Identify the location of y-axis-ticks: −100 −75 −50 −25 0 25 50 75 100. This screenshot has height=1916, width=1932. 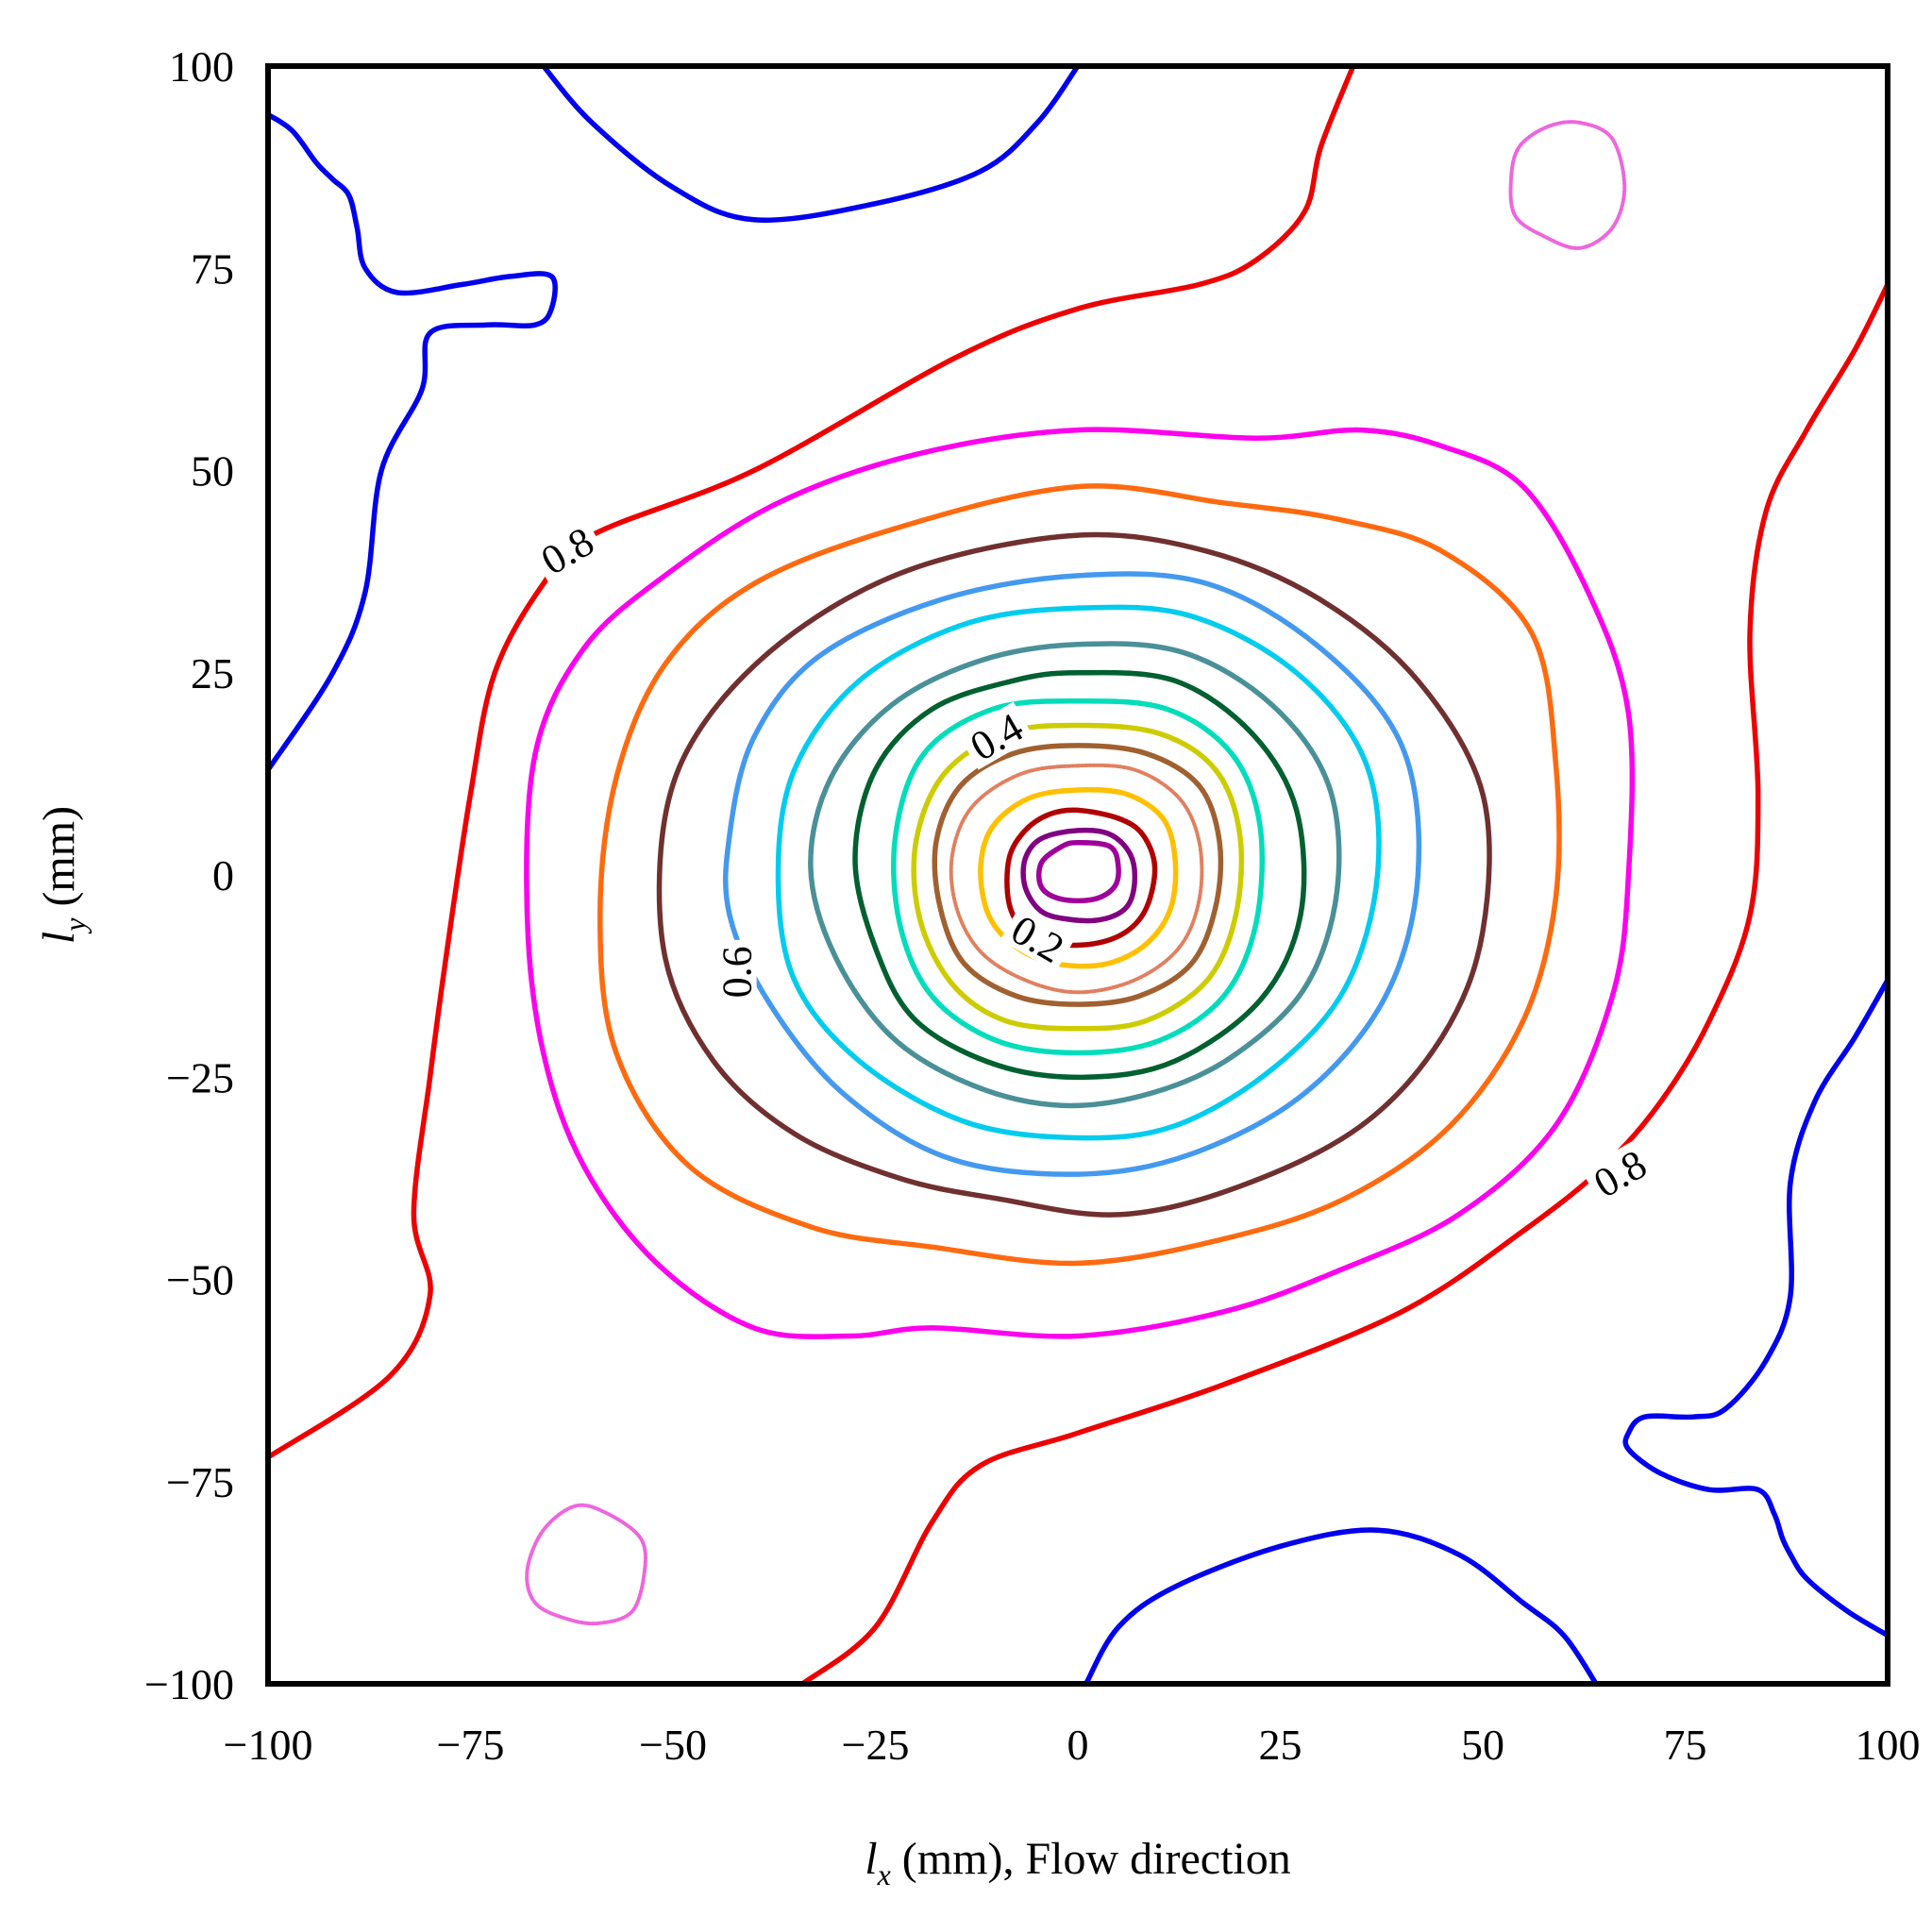
(189, 875).